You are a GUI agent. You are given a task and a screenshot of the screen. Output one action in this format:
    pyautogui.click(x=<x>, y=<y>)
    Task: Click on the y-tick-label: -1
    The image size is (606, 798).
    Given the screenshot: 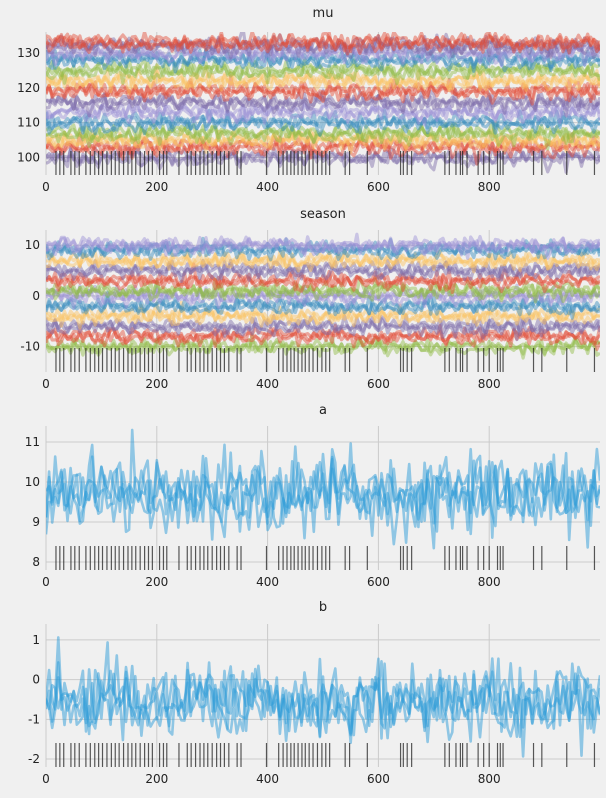 What is the action you would take?
    pyautogui.click(x=34, y=719)
    